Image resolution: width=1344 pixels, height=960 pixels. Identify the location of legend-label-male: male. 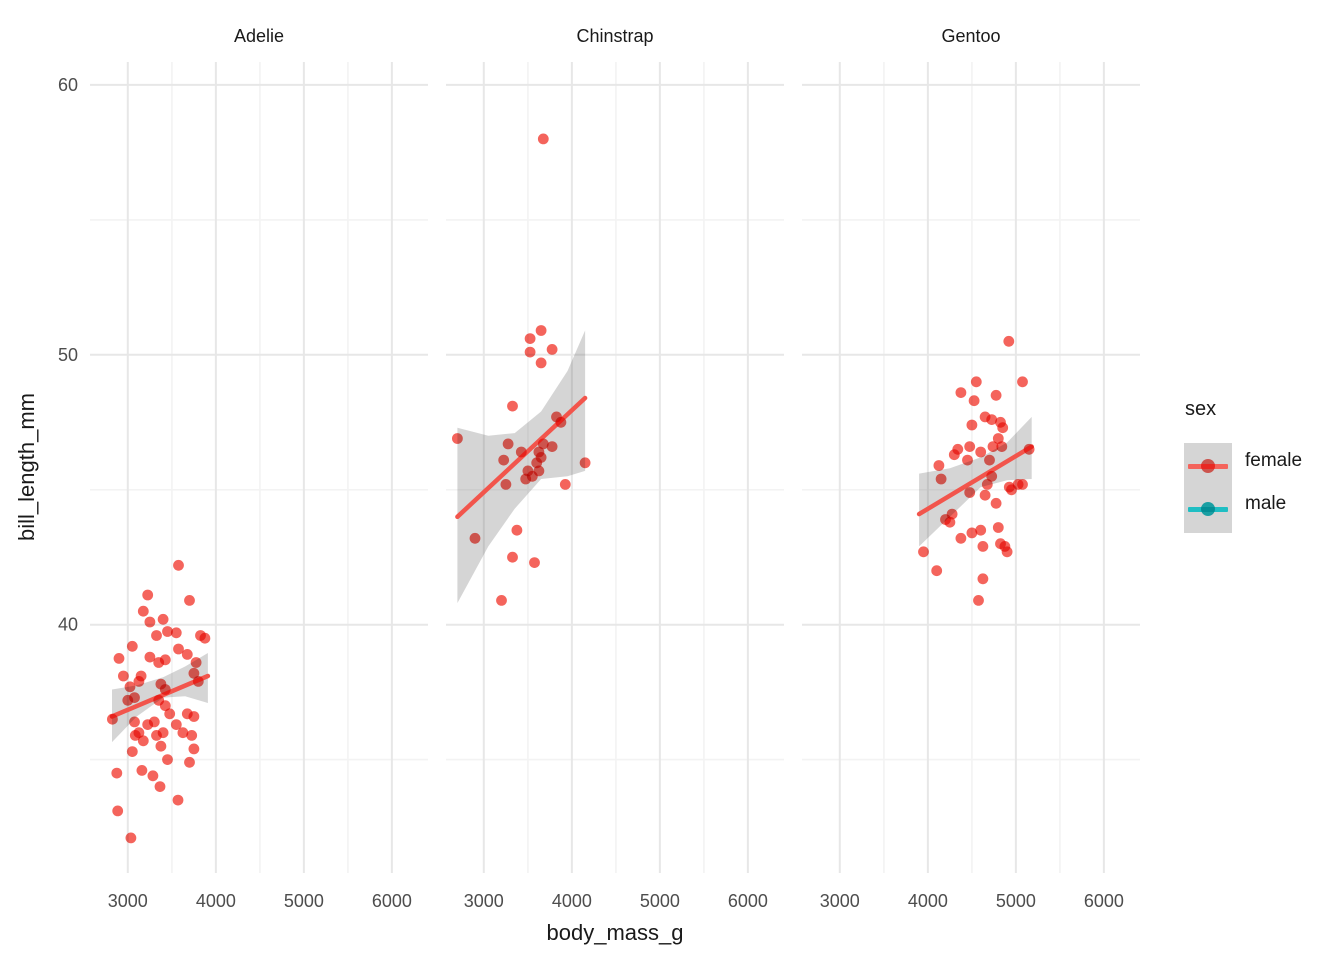
(1266, 503).